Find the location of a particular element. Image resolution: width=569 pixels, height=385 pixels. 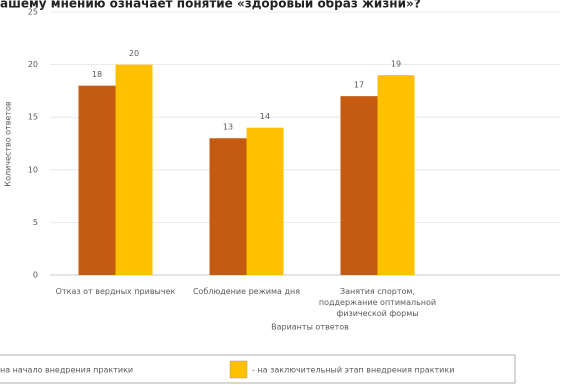

y-tick-label: 20 is located at coordinates (33, 64).